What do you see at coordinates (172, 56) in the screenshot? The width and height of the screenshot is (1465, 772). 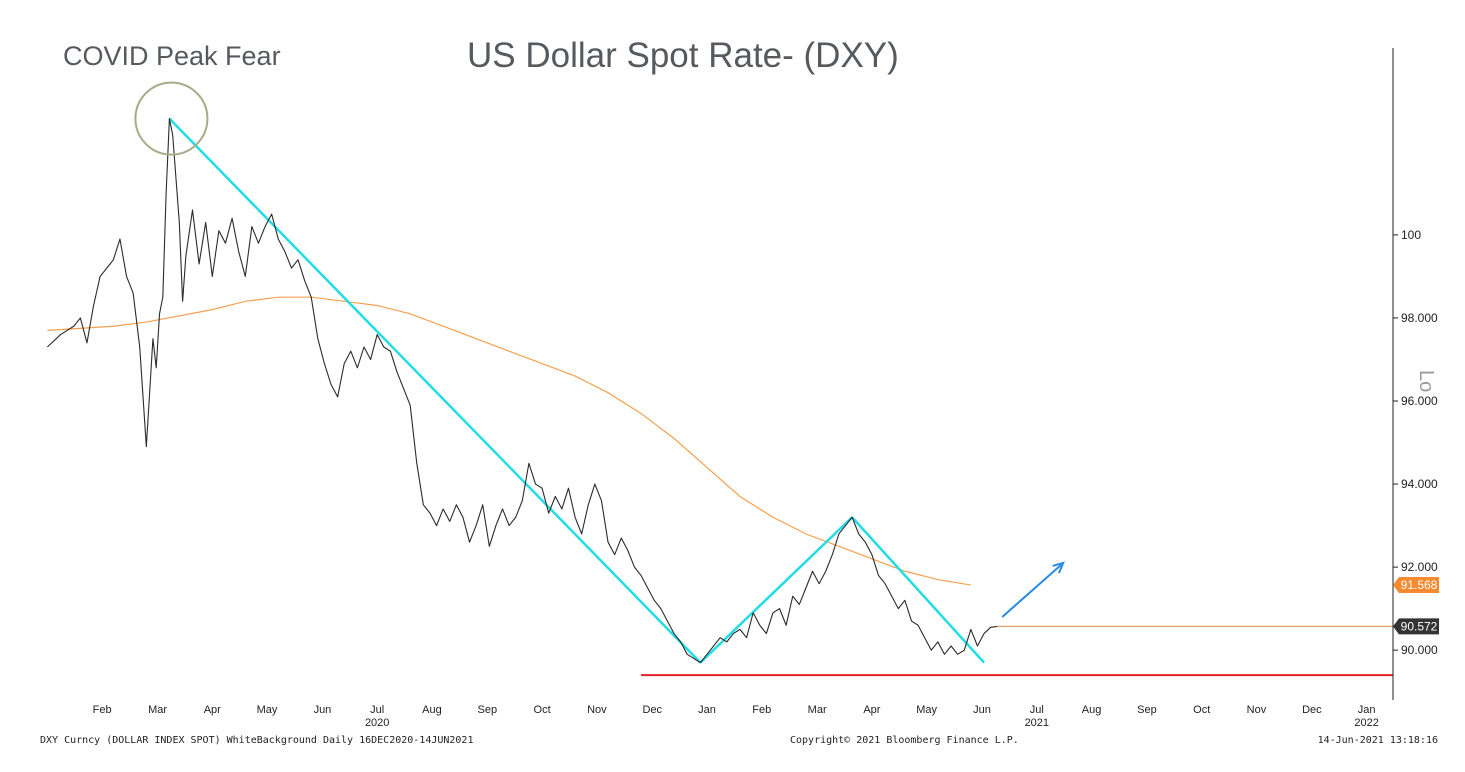 I see `covid-annotation: COVID Peak Fear` at bounding box center [172, 56].